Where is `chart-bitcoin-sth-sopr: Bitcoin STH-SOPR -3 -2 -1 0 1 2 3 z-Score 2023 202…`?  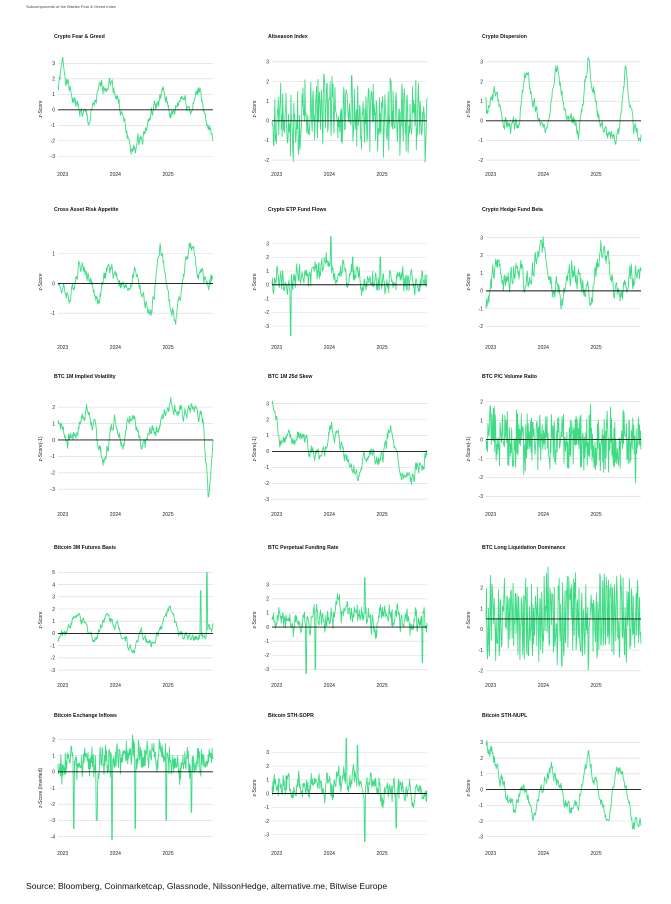
chart-bitcoin-sth-sopr: Bitcoin STH-SOPR -3 -2 -1 0 1 2 3 z-Score 2023 202… is located at coordinates (340, 785).